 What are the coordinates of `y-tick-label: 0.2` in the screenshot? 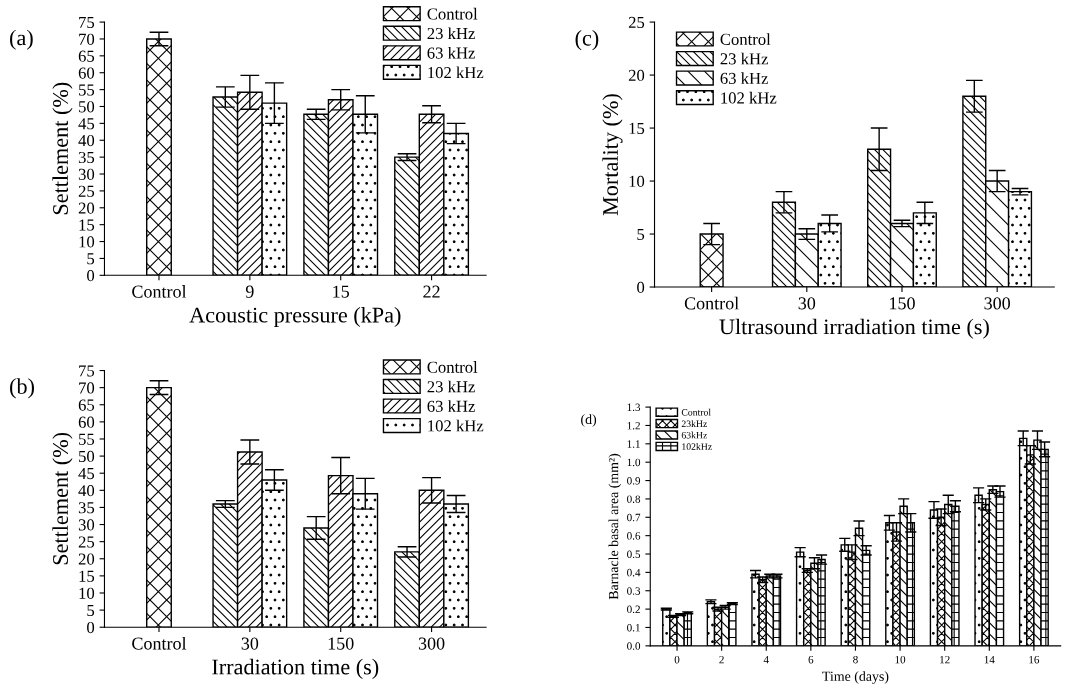 It's located at (633, 609).